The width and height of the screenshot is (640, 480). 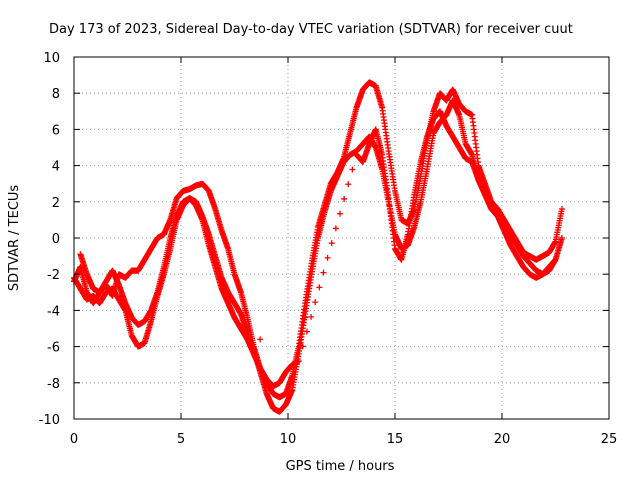 What do you see at coordinates (51, 58) in the screenshot?
I see `y-tick-label: 10` at bounding box center [51, 58].